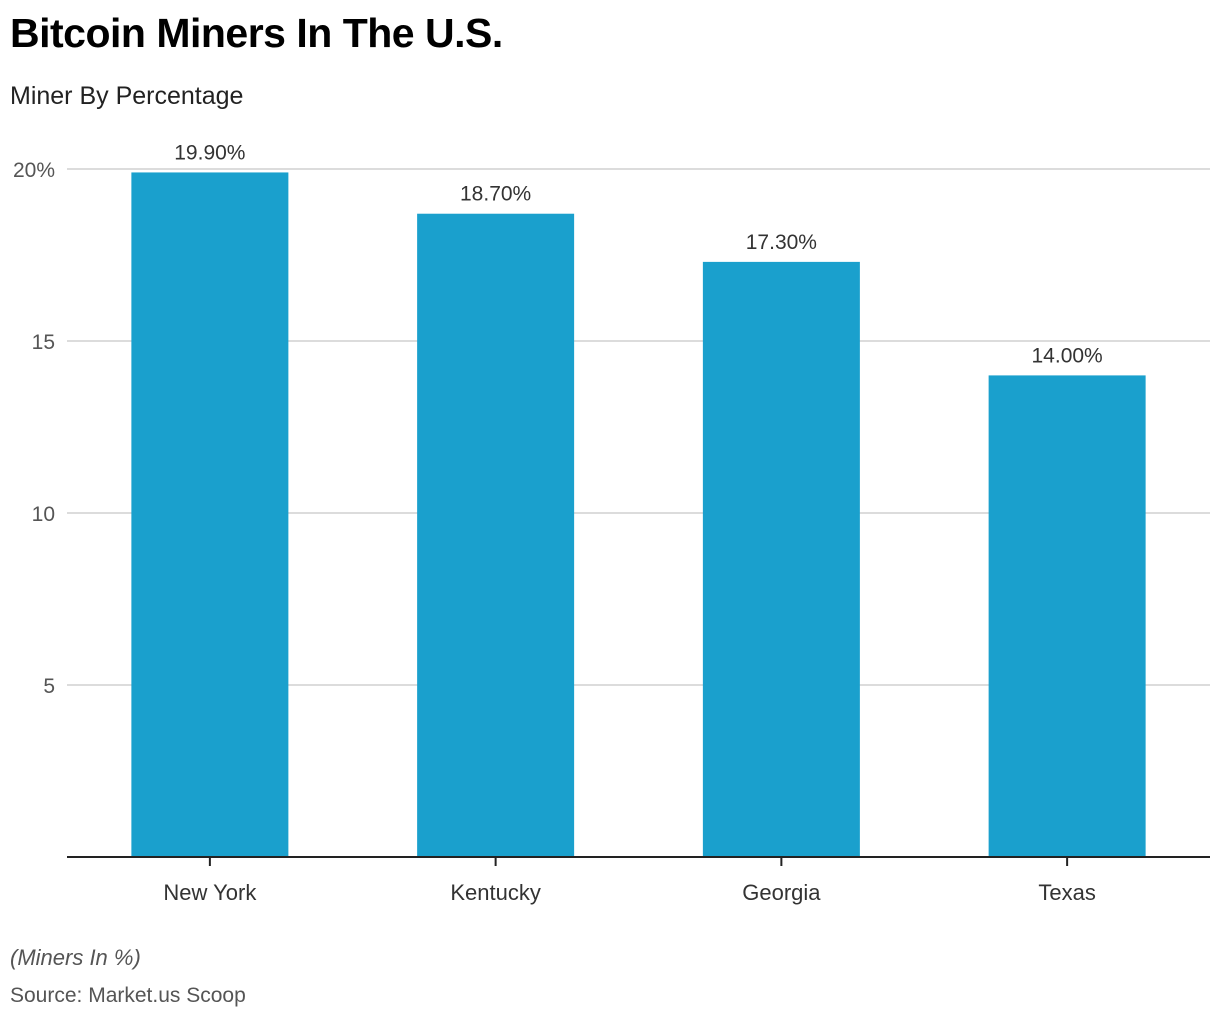 The image size is (1220, 1020). I want to click on bar-new-york, so click(210, 514).